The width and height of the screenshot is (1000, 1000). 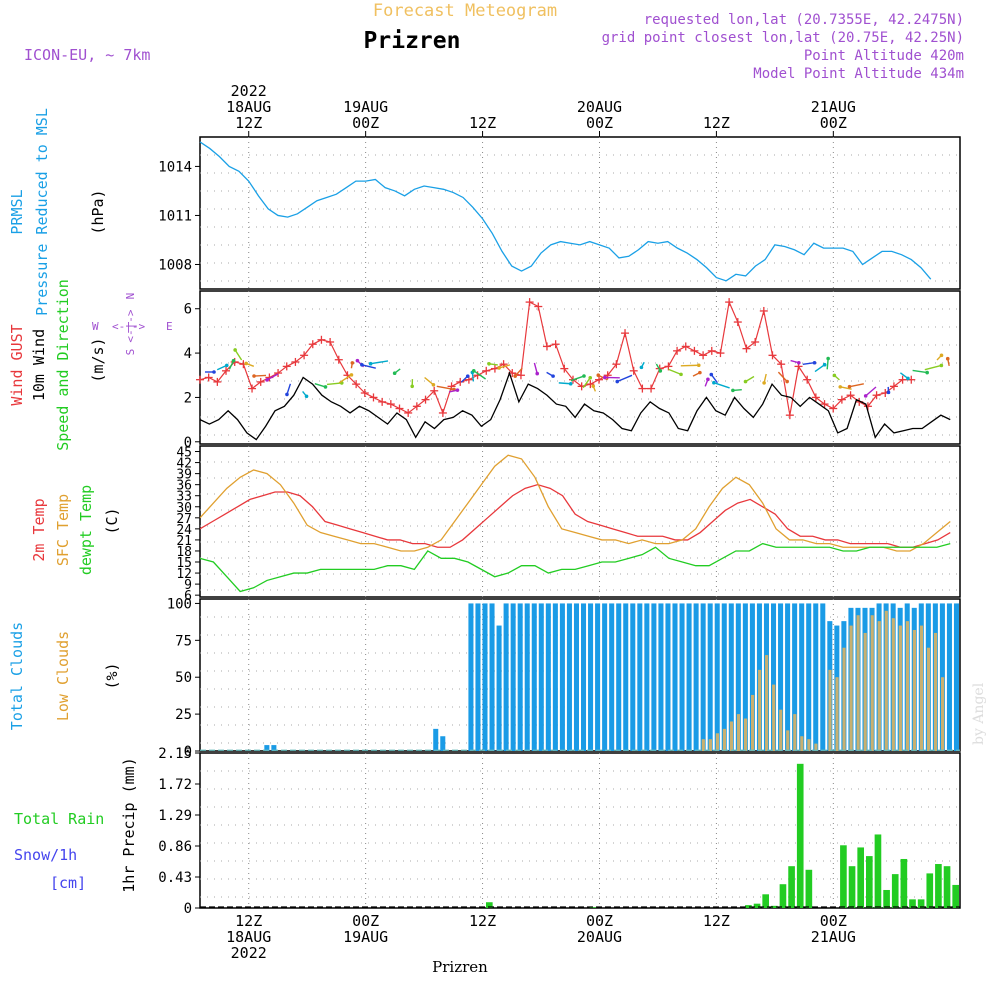 I want to click on top-time-label: 12Z, so click(x=248, y=123).